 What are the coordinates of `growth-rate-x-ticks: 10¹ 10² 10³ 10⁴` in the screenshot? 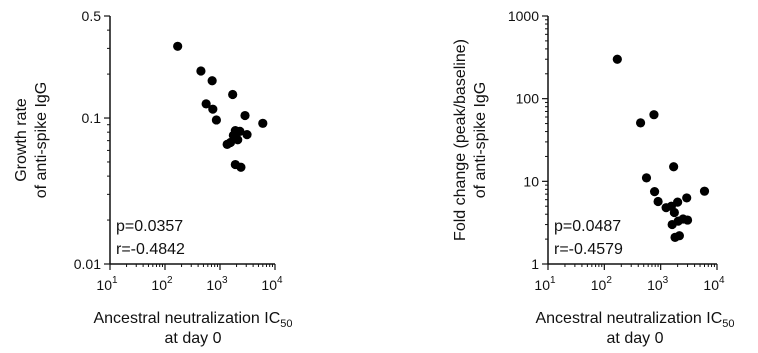 It's located at (189, 278).